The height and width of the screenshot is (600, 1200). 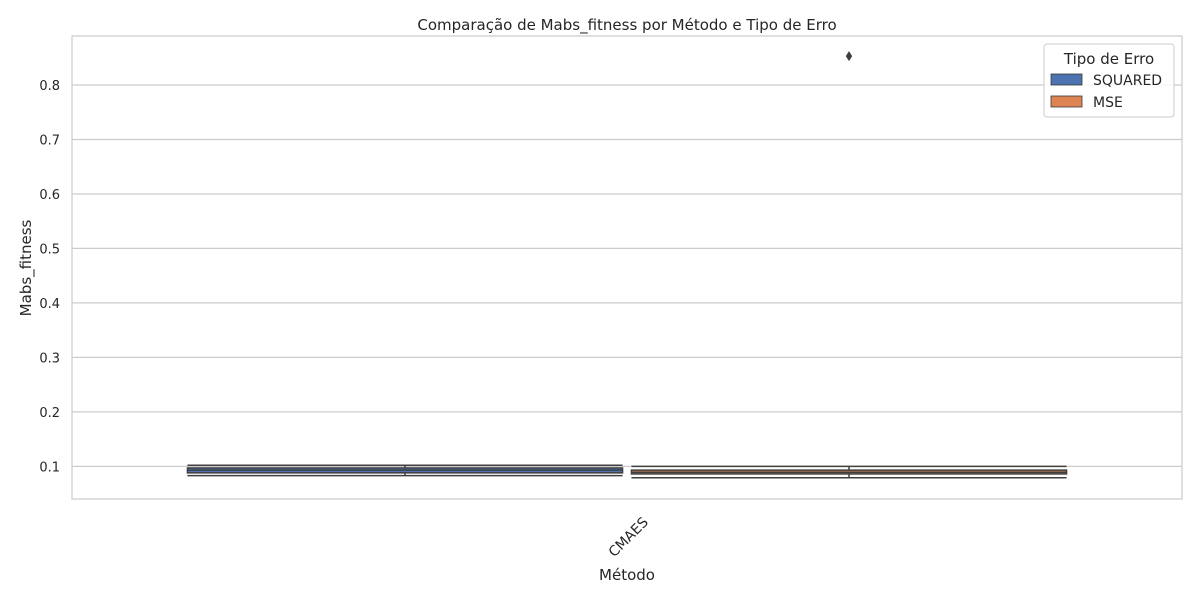 What do you see at coordinates (49, 249) in the screenshot?
I see `y-tick-label: 0.5` at bounding box center [49, 249].